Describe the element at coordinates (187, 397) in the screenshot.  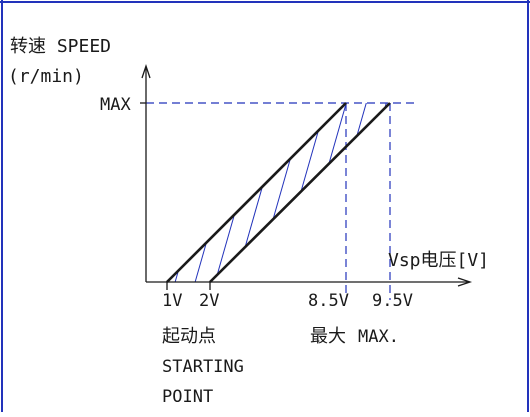
I see `start-label-en-2: POINT` at that location.